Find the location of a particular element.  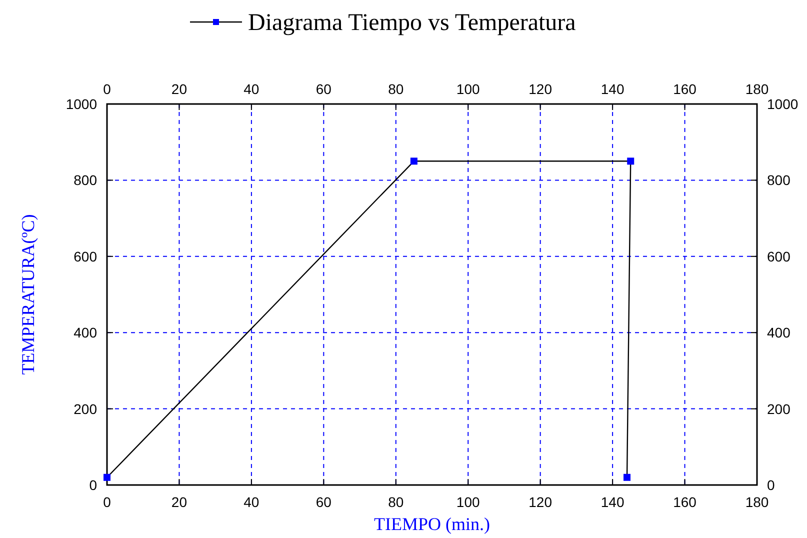

y-tick-label: 0 is located at coordinates (93, 485).